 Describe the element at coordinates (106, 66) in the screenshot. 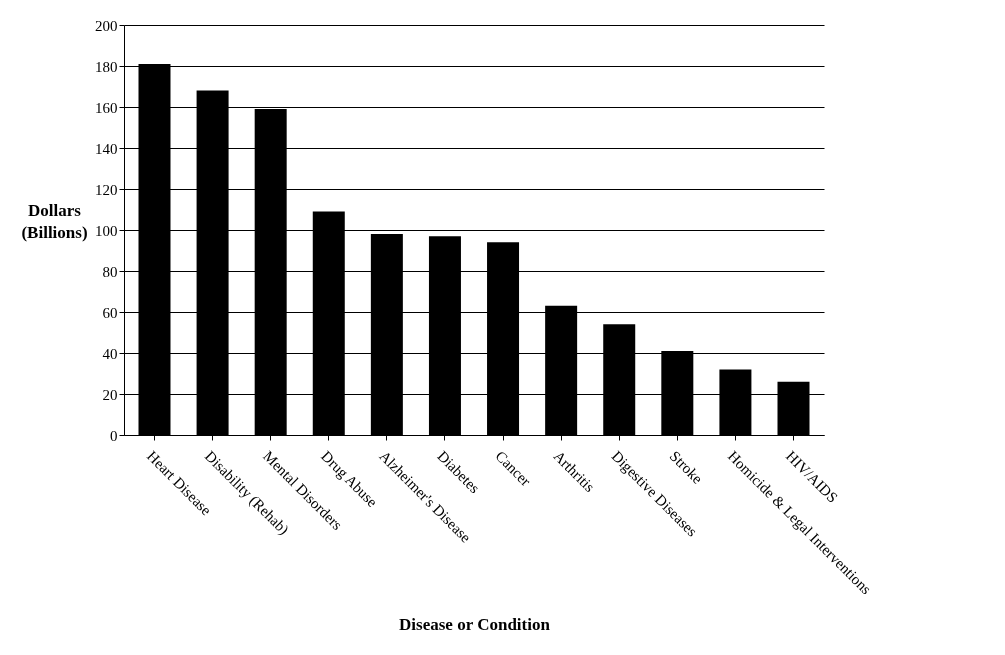

I see `y-tick-label: 180` at that location.